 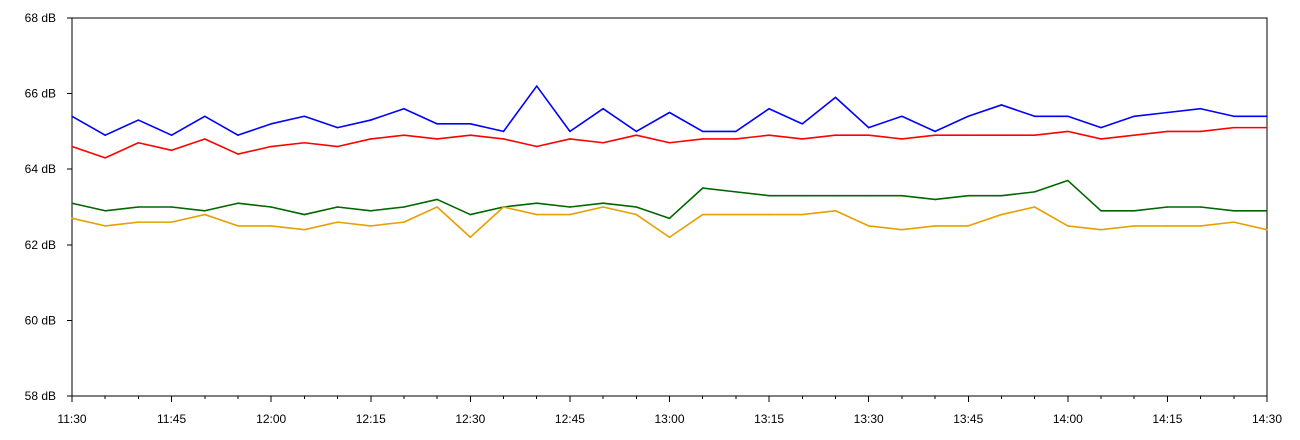 What do you see at coordinates (570, 419) in the screenshot?
I see `x-tick-label: 12:45` at bounding box center [570, 419].